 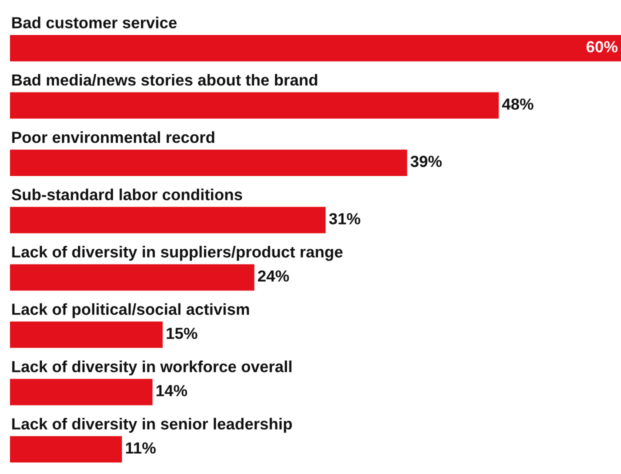 I want to click on data-label: 48%, so click(x=518, y=104).